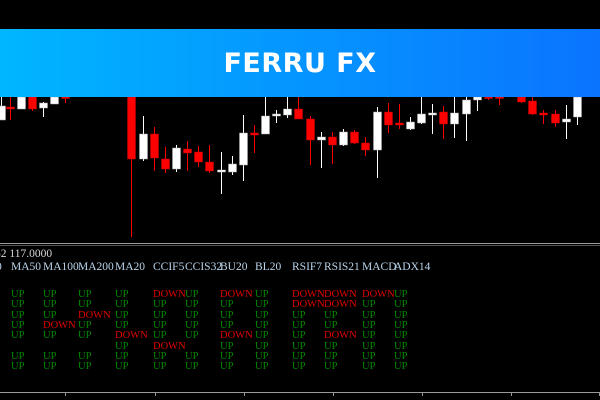 The width and height of the screenshot is (600, 400). I want to click on column-header: BU20, so click(234, 267).